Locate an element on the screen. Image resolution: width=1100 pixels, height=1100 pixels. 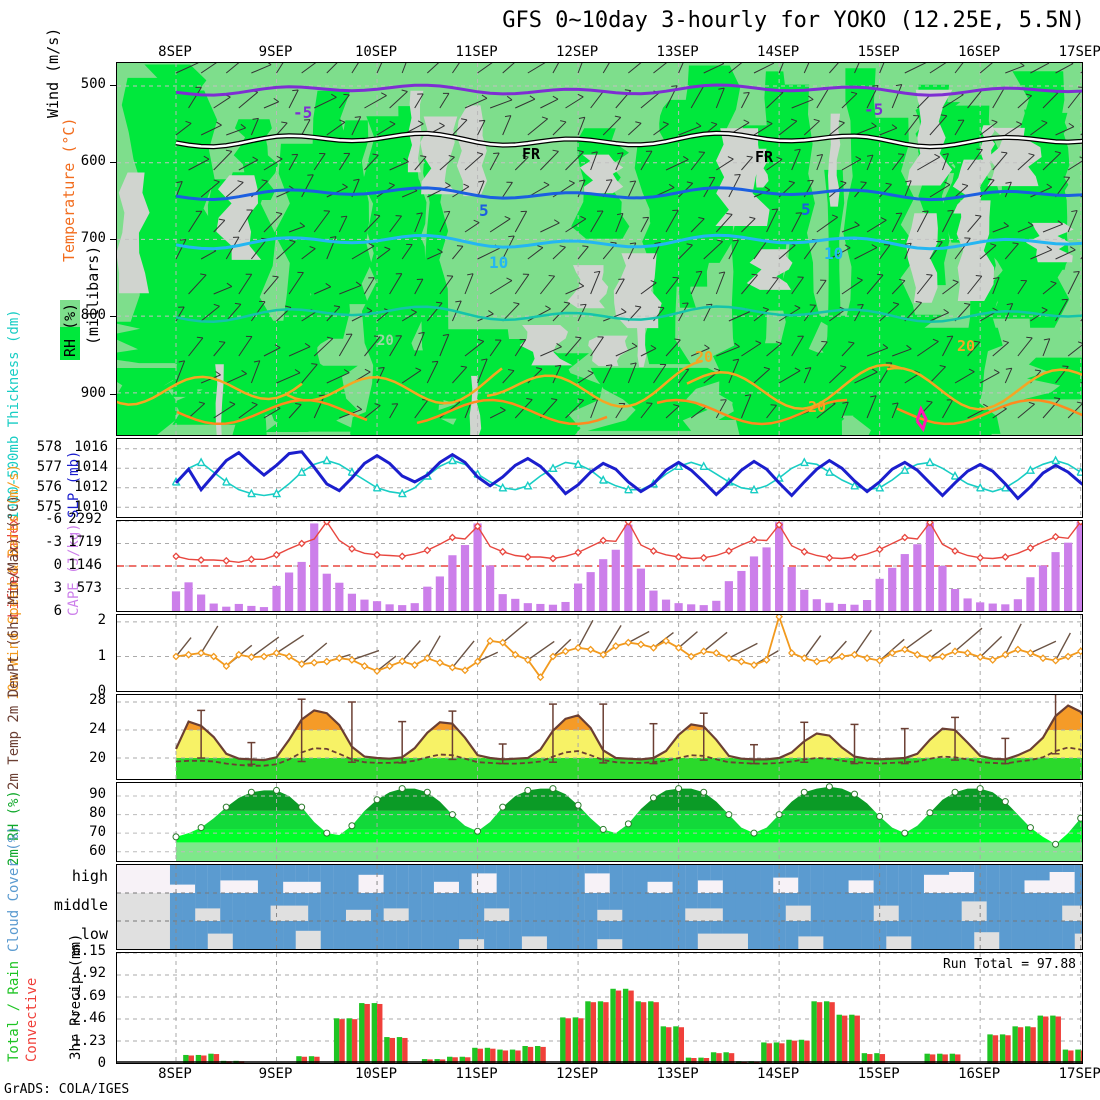
li-cape-panel is located at coordinates (599, 566).